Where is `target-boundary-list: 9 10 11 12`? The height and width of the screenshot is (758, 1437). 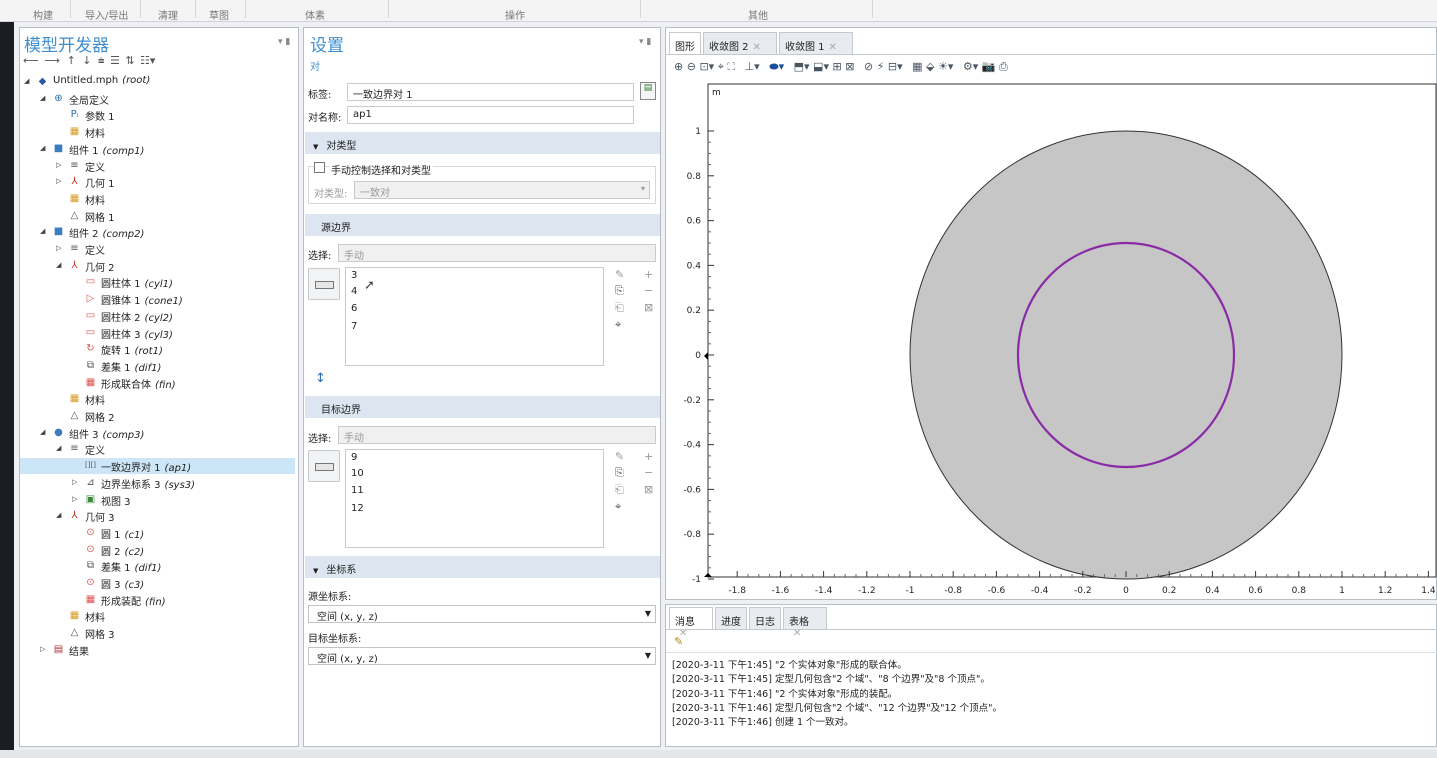 target-boundary-list: 9 10 11 12 is located at coordinates (474, 498).